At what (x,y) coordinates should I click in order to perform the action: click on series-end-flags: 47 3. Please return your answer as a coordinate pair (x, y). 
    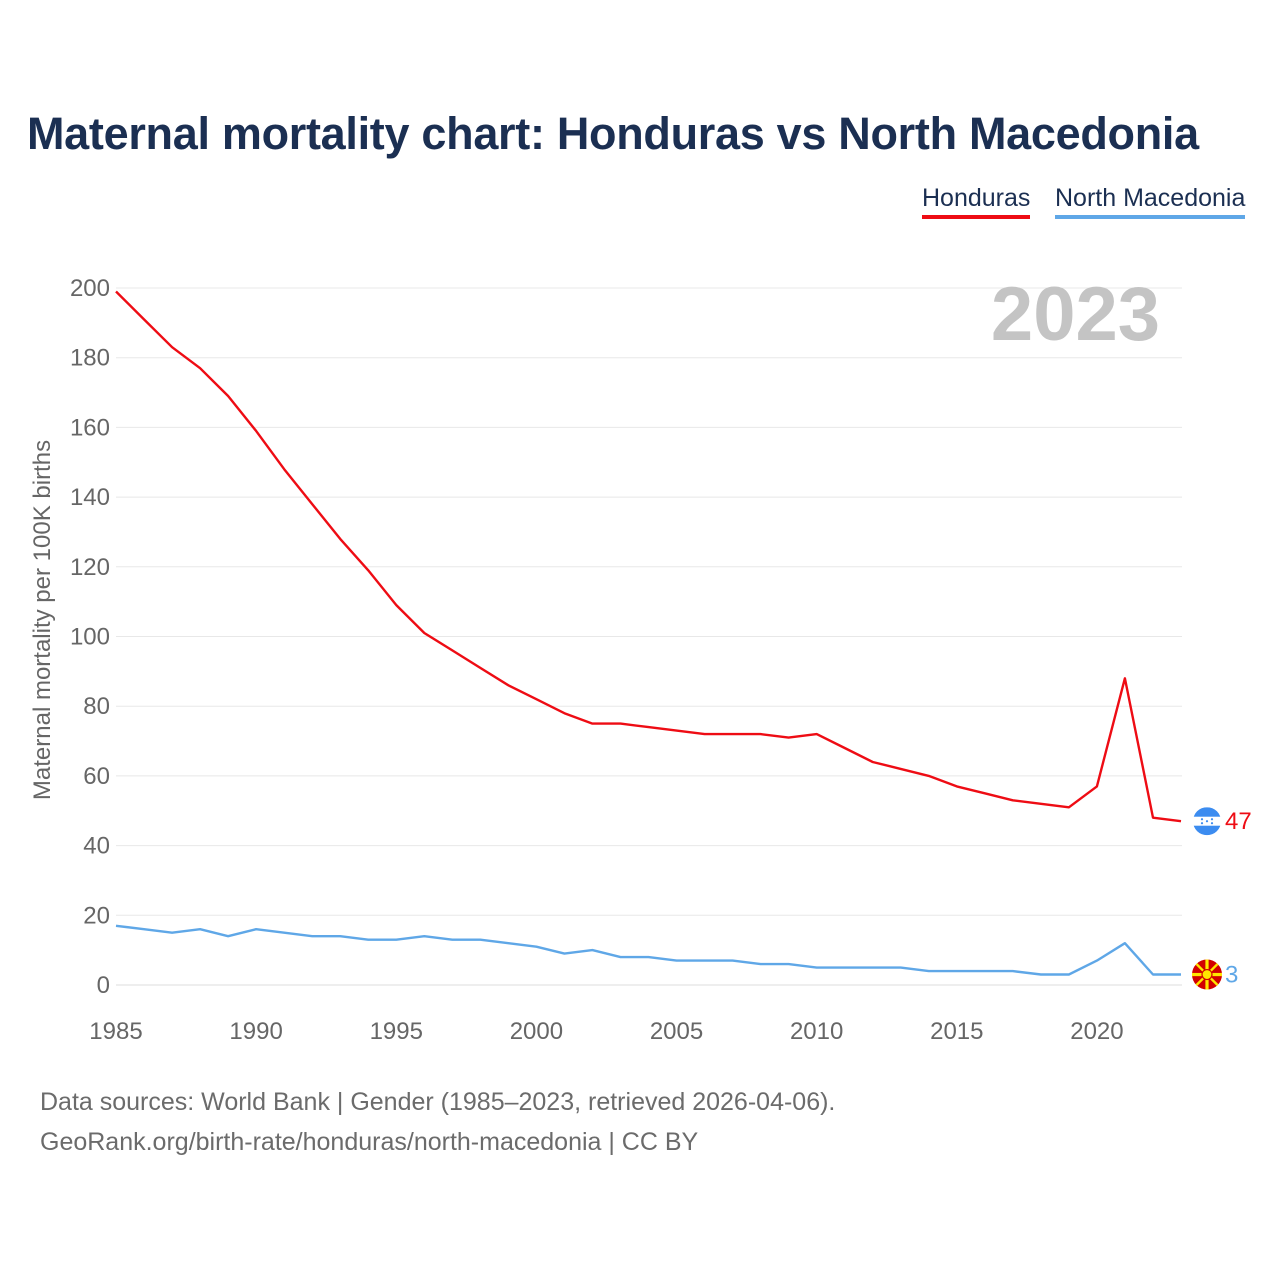
    Looking at the image, I should click on (1222, 898).